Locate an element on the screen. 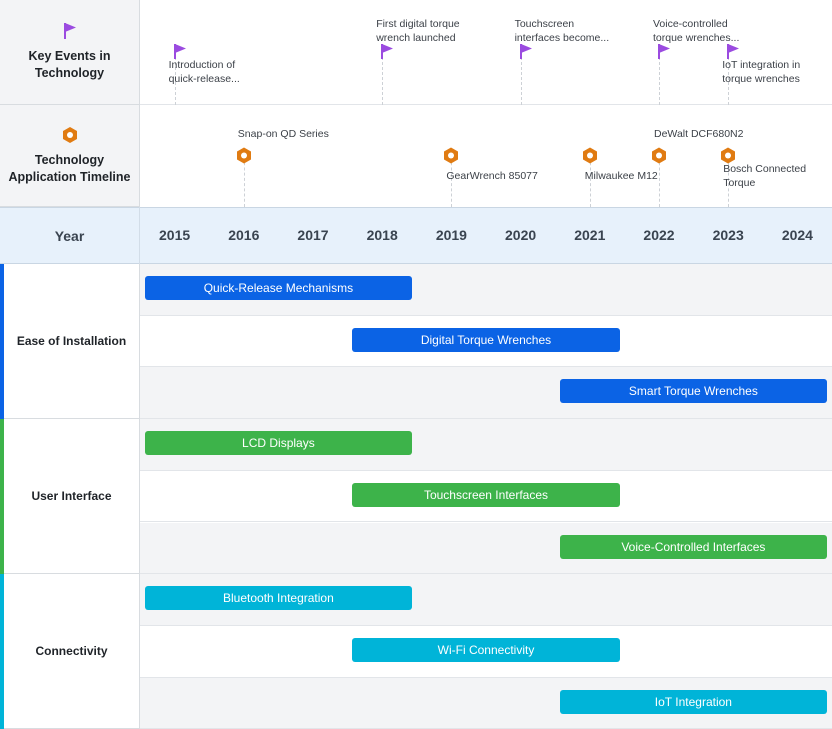 The image size is (832, 729). year-tick-label: 2024 is located at coordinates (797, 235).